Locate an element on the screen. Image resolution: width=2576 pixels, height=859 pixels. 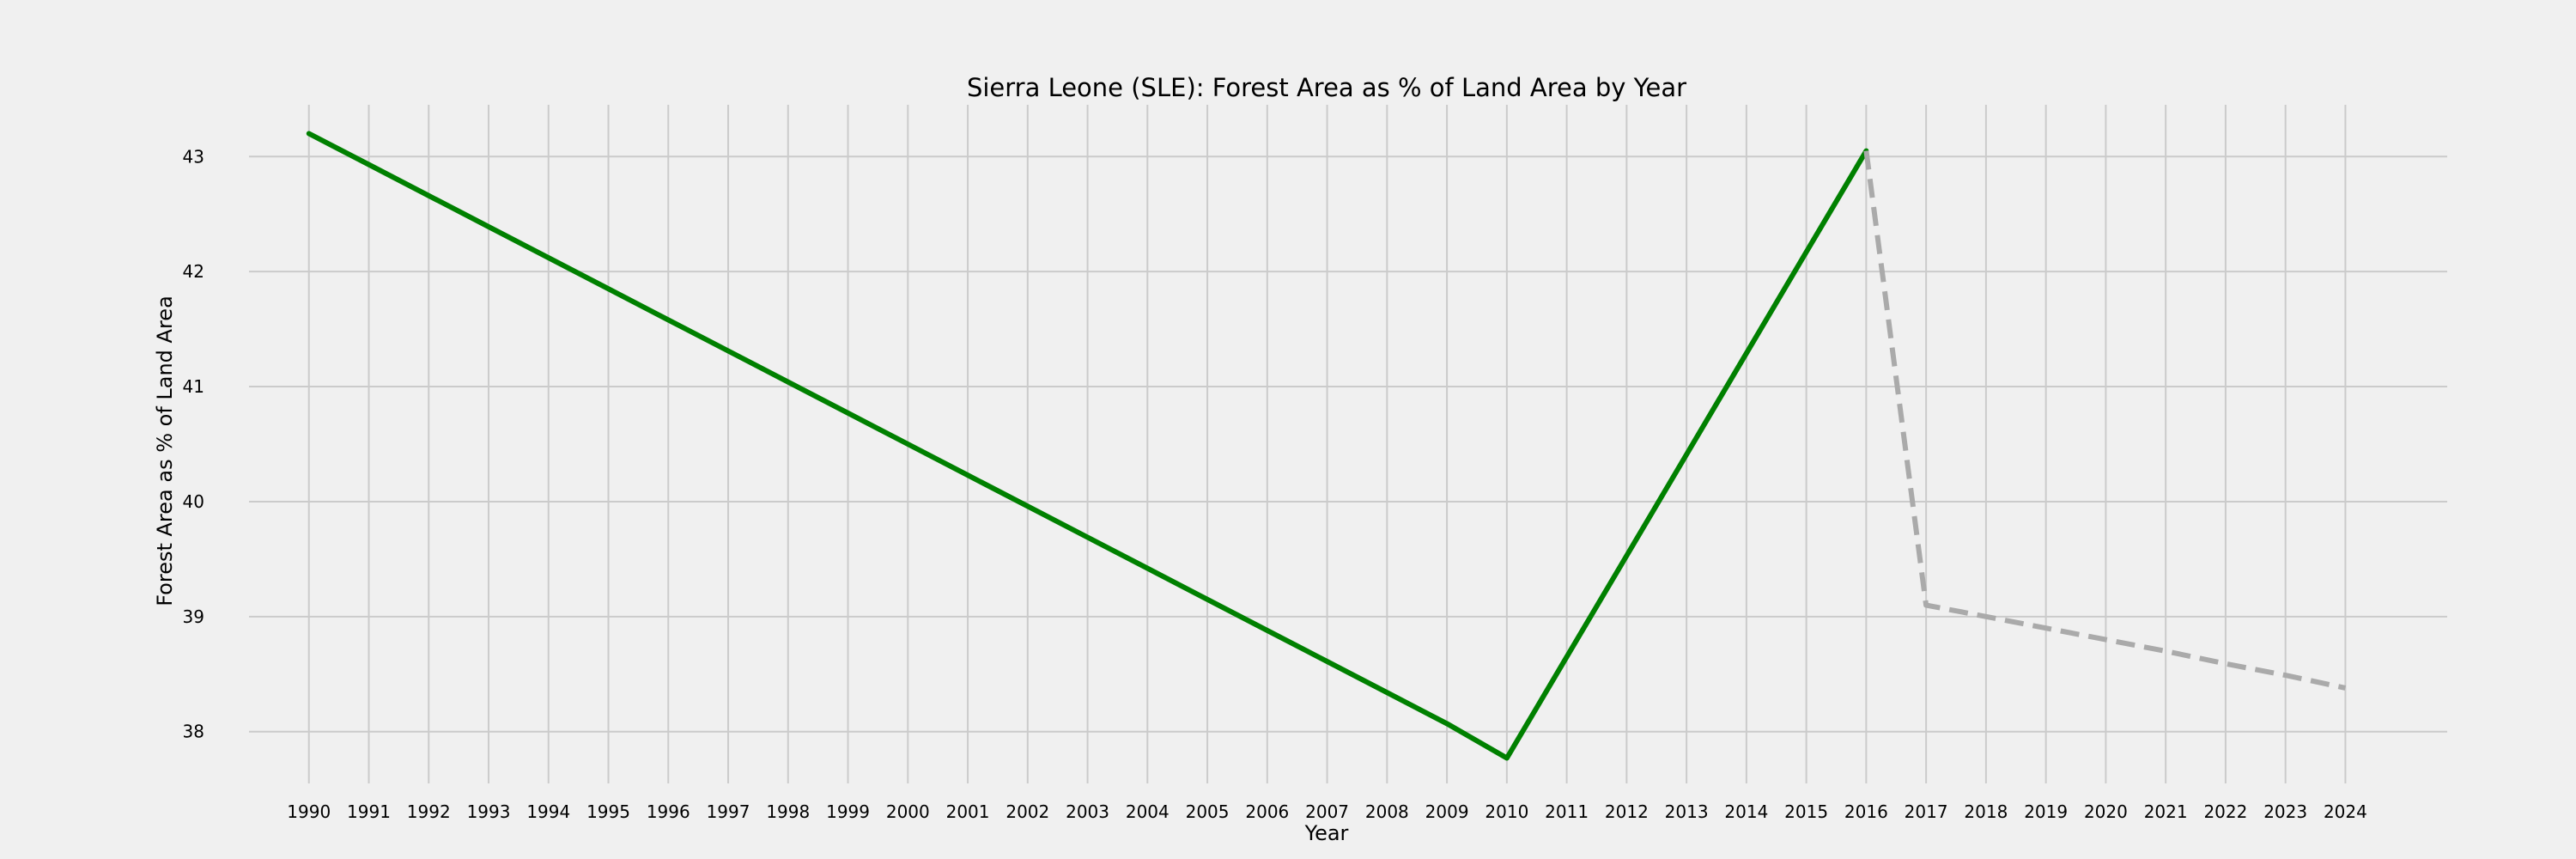
x-tick-label: 2016 is located at coordinates (1866, 811).